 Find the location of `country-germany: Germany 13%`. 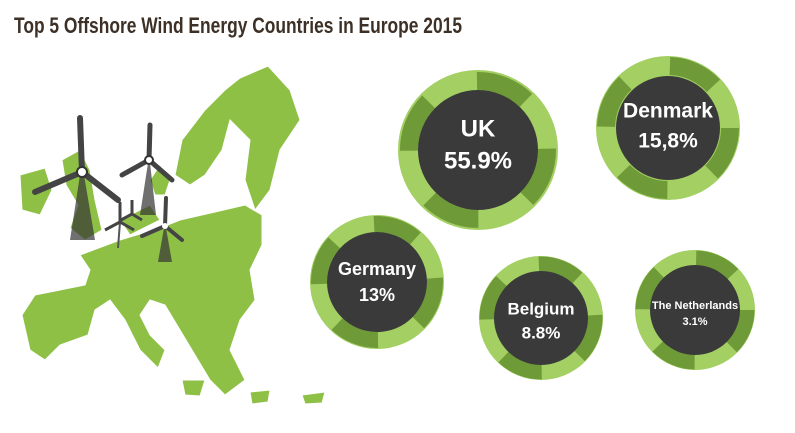

country-germany: Germany 13% is located at coordinates (377, 282).